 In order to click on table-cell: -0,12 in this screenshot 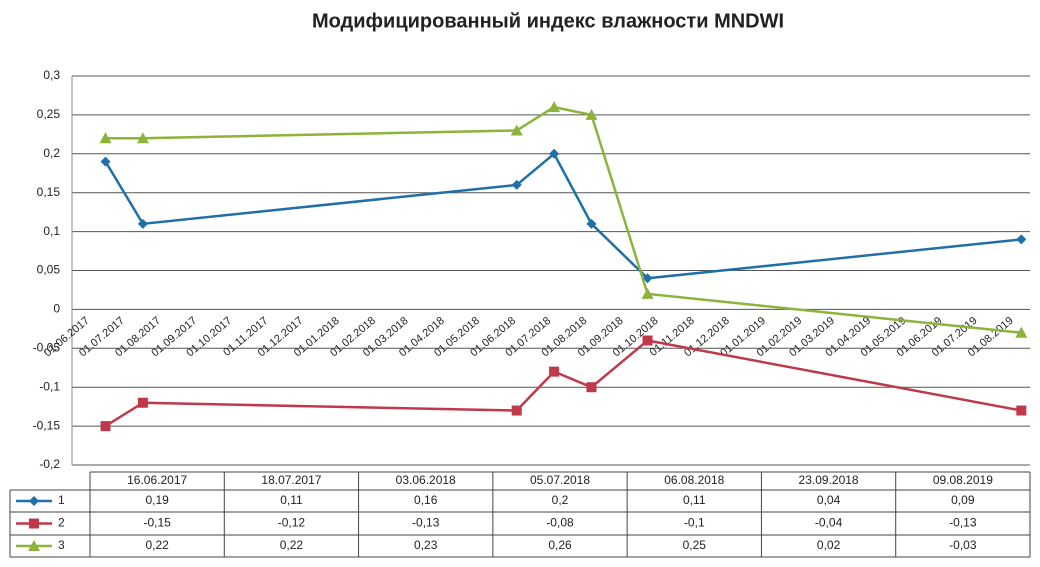, I will do `click(292, 523)`.